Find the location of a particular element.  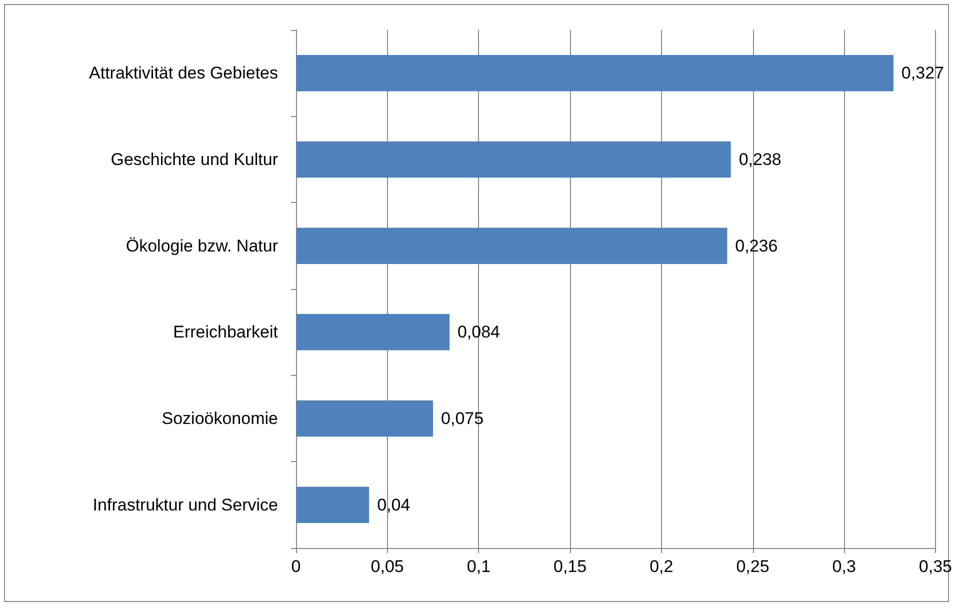

x-tick-label: 0,1 is located at coordinates (478, 566).